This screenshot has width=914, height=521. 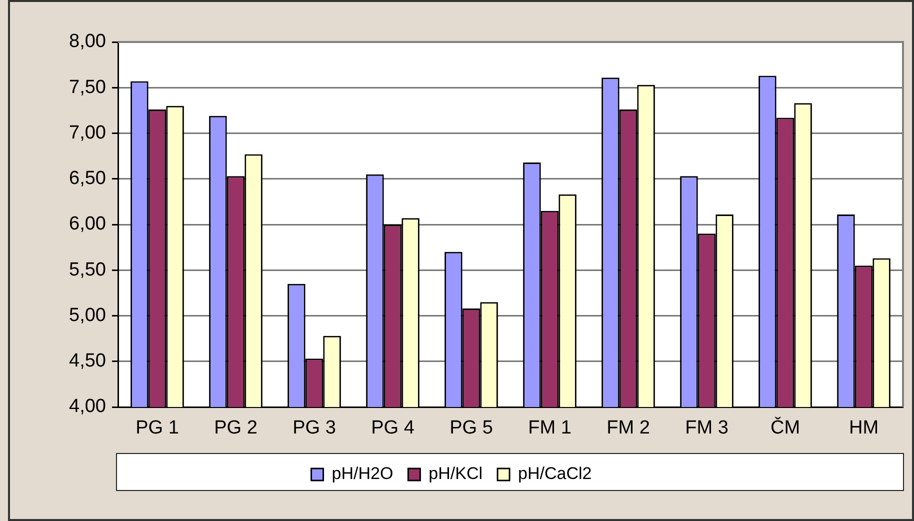 I want to click on legend-label: pH/H2O, so click(x=363, y=474).